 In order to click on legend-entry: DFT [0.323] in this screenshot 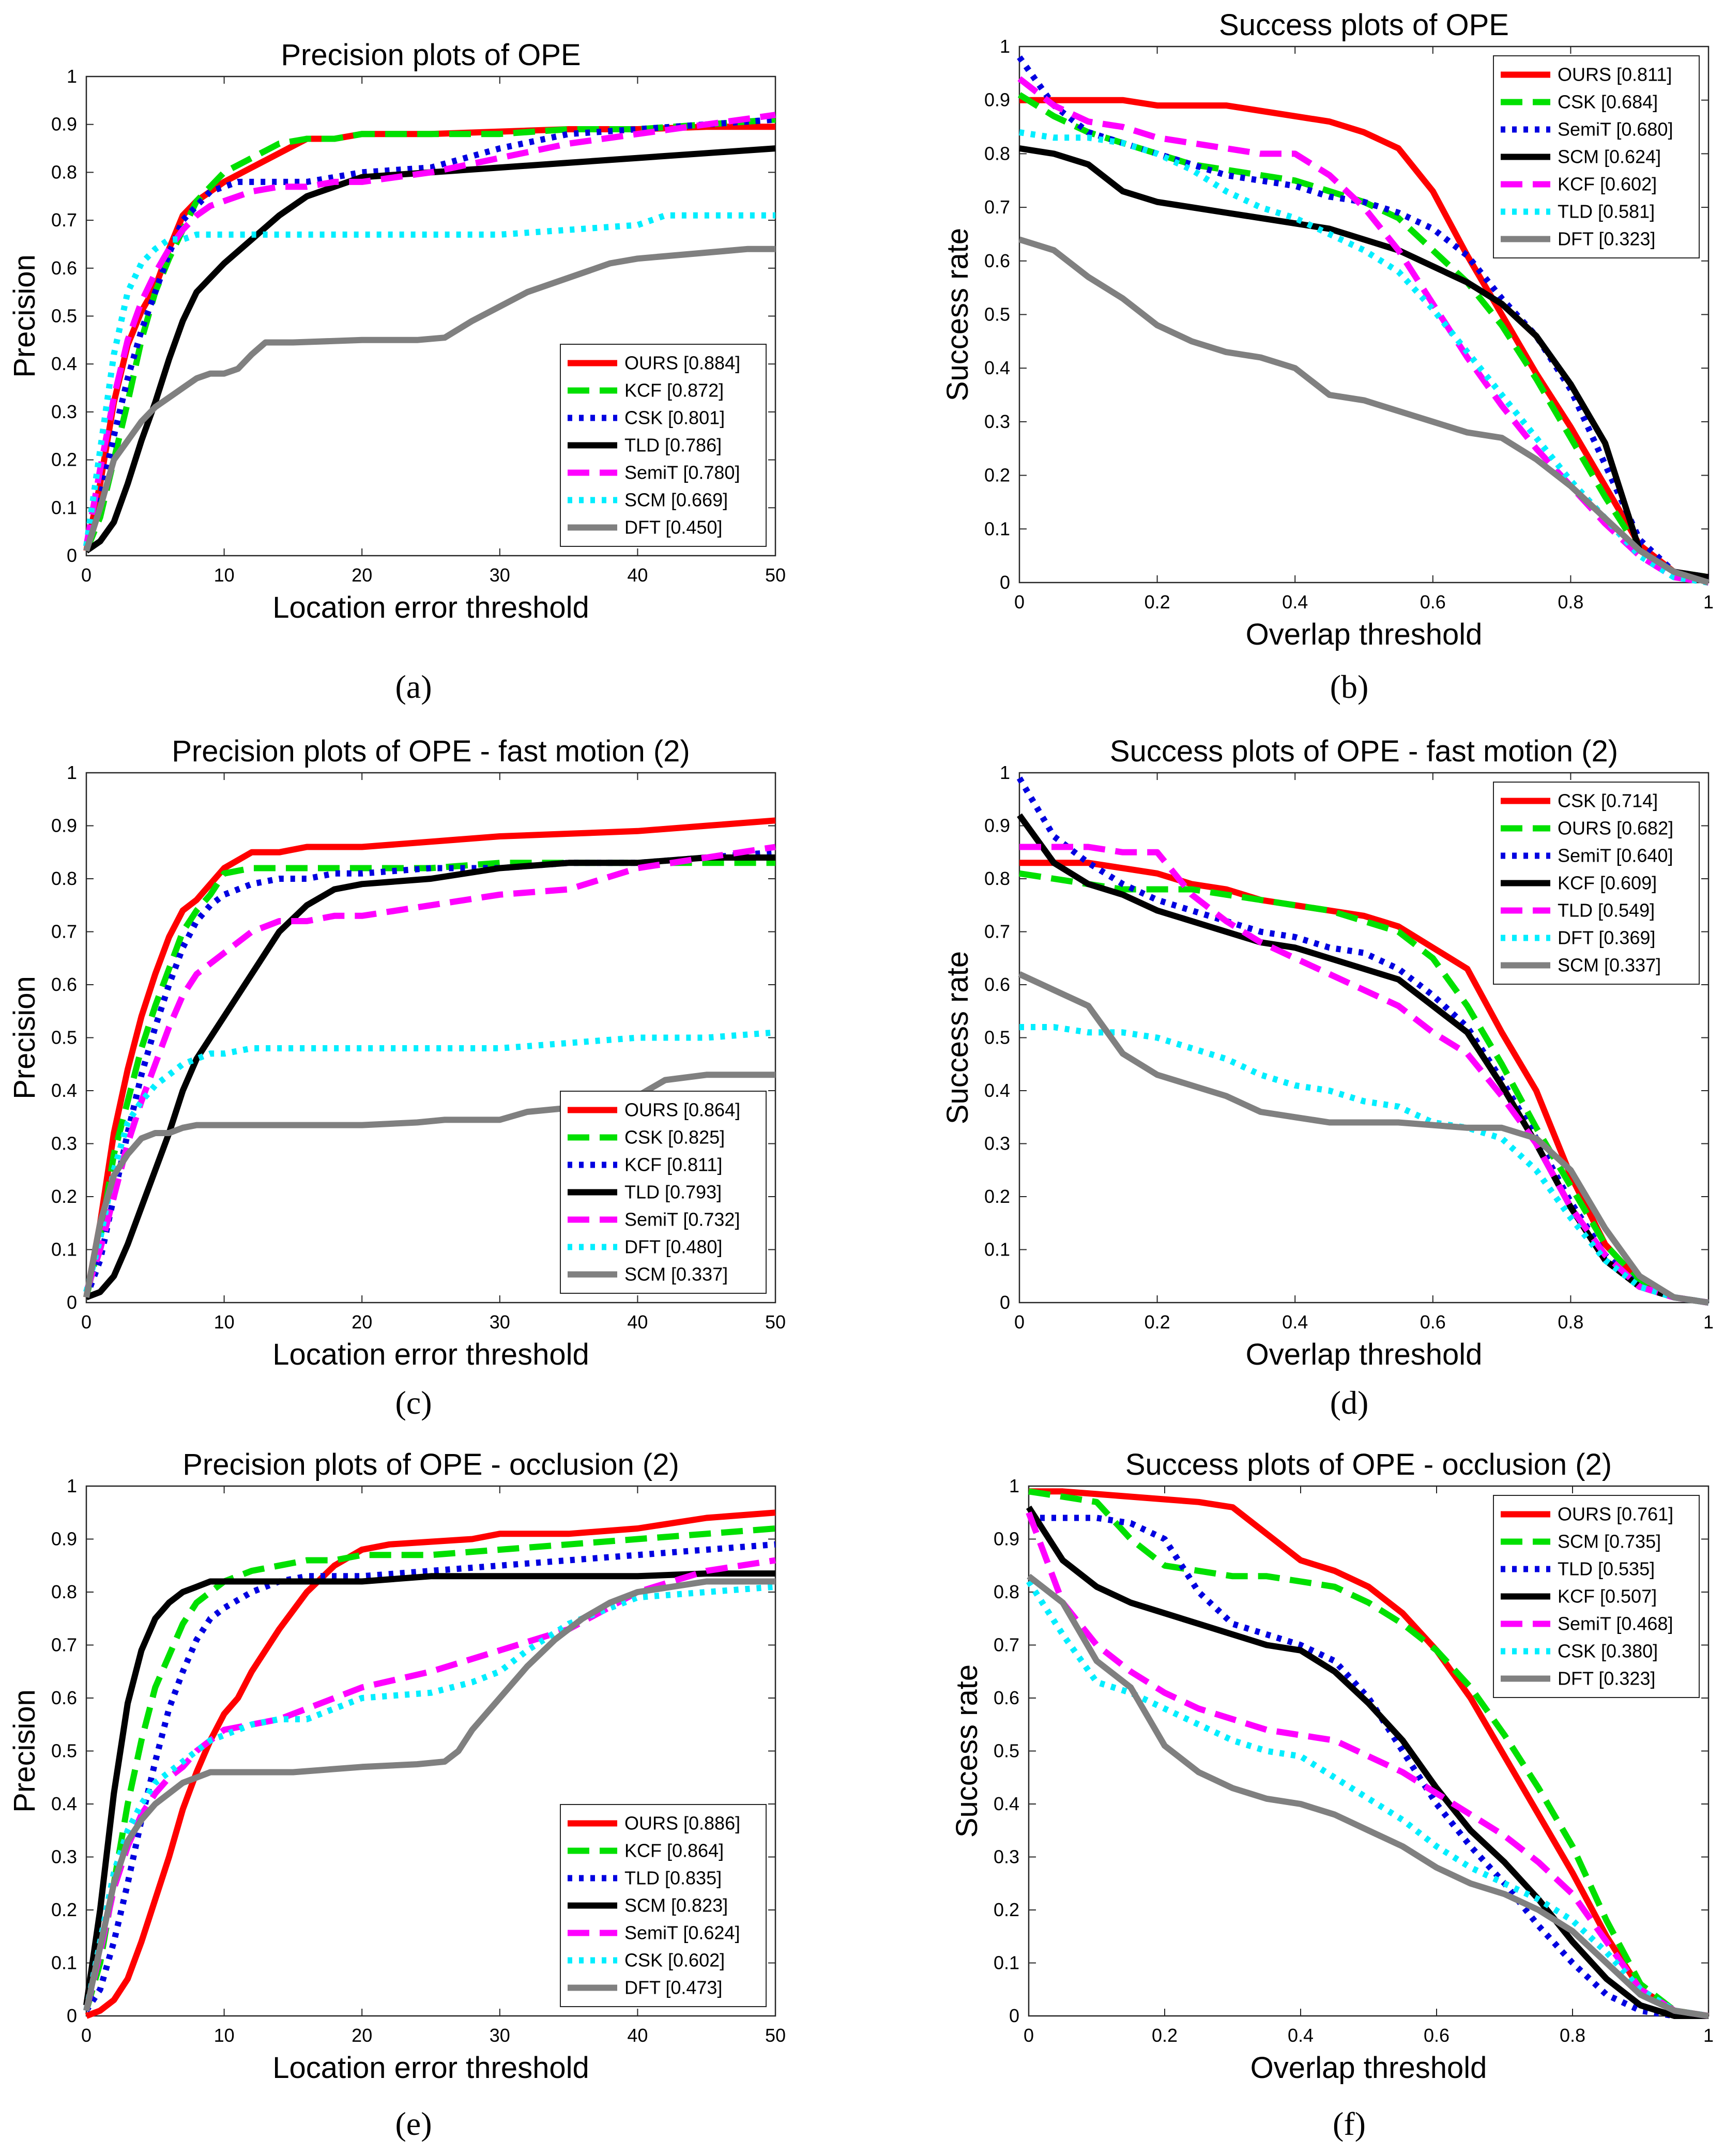, I will do `click(1606, 1678)`.